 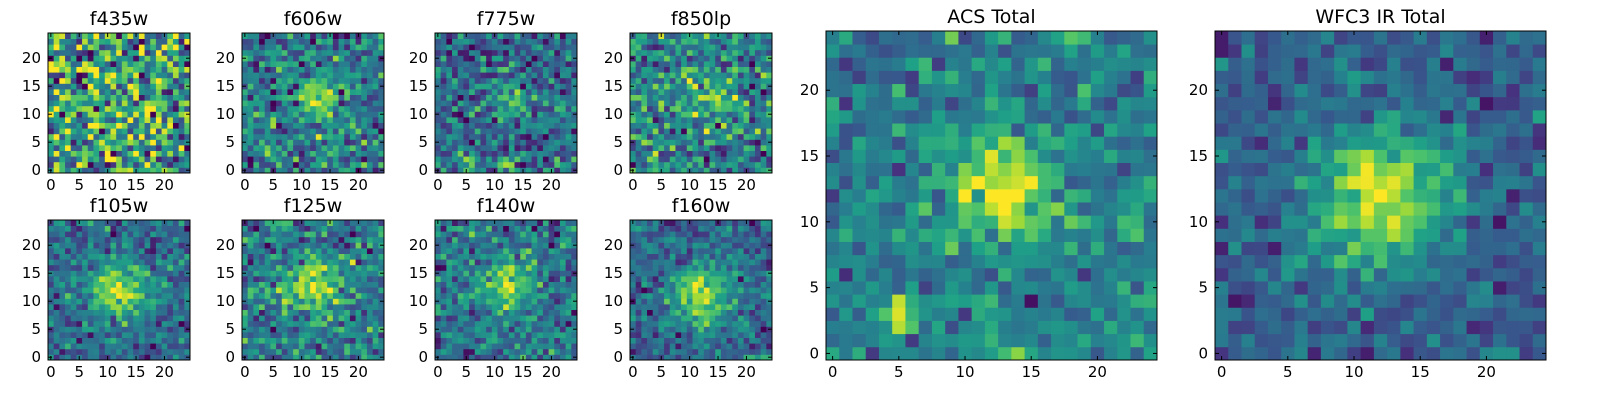 What do you see at coordinates (494, 372) in the screenshot?
I see `x-tick-label: 10` at bounding box center [494, 372].